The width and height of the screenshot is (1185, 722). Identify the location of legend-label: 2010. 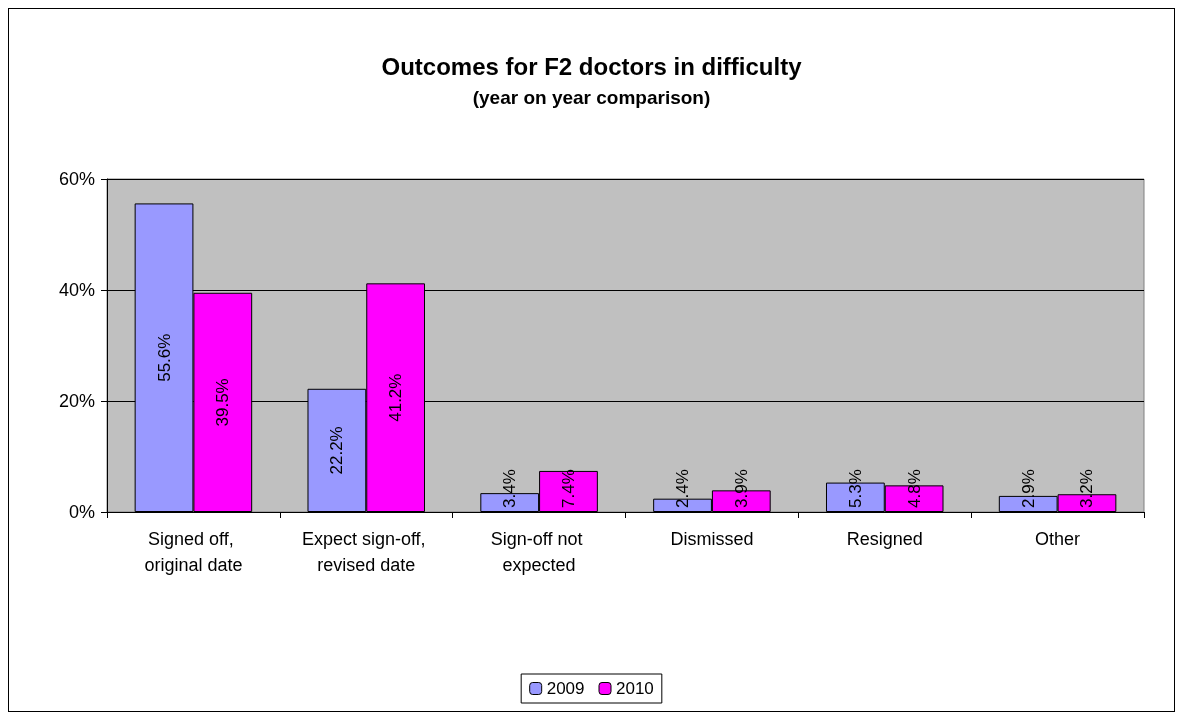
(635, 688).